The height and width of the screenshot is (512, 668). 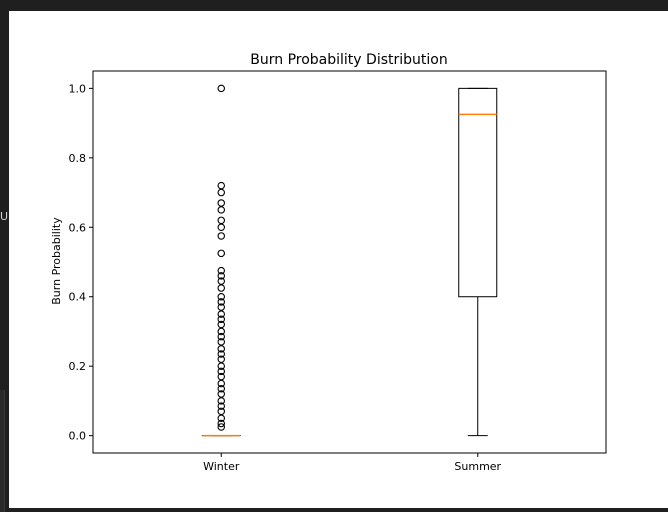 I want to click on y-tick-label: 0.8, so click(x=78, y=158).